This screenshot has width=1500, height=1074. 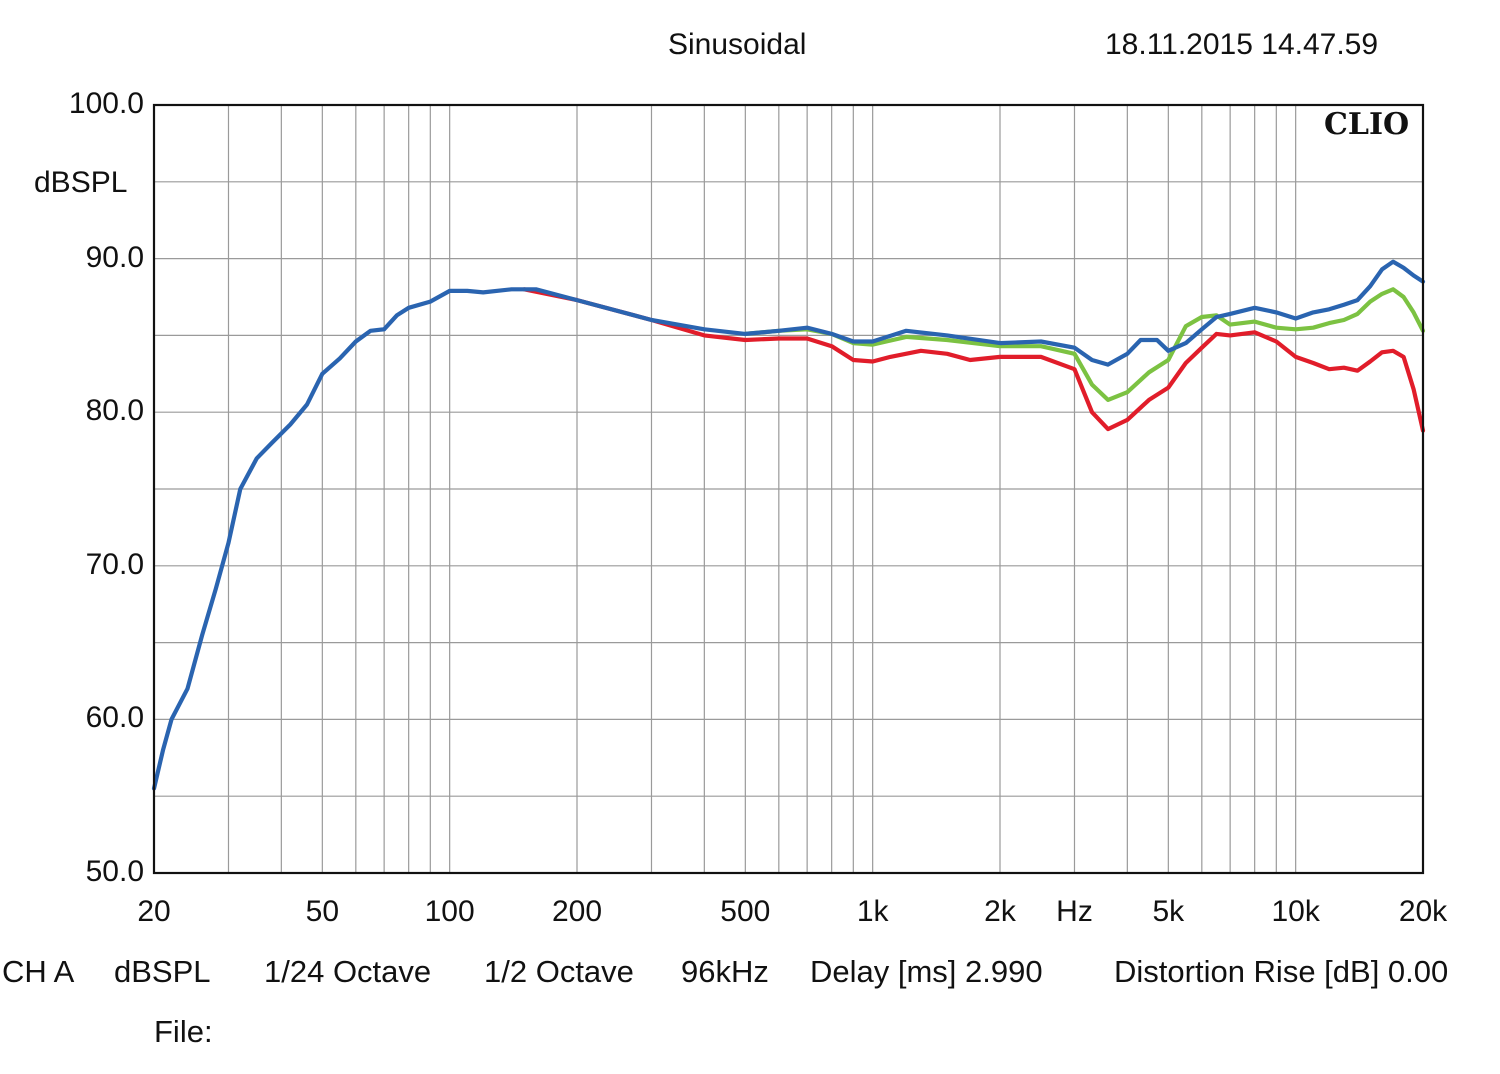 I want to click on x-tick-label: 100, so click(x=449, y=911).